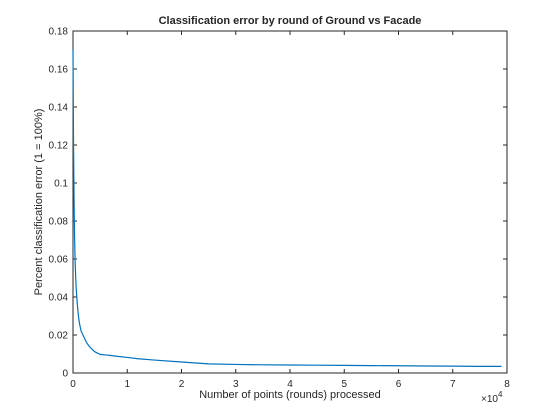 Image resolution: width=560 pixels, height=420 pixels. I want to click on x-exponent-base: ×10, so click(489, 399).